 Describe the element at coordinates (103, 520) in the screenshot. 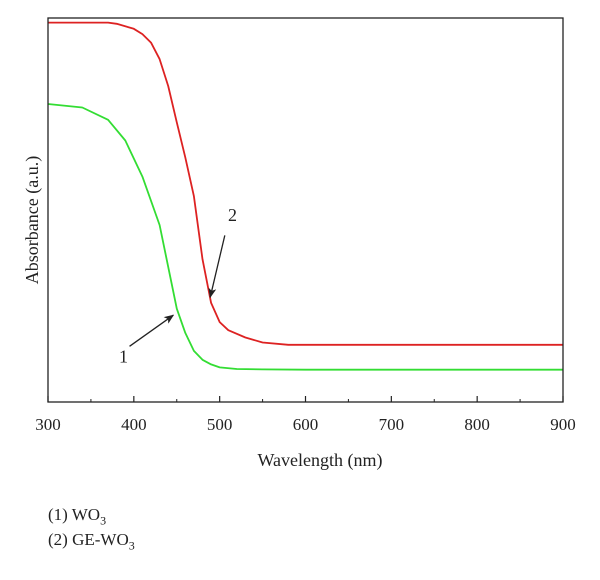

I see `legend-item-1-subscript: 3` at that location.